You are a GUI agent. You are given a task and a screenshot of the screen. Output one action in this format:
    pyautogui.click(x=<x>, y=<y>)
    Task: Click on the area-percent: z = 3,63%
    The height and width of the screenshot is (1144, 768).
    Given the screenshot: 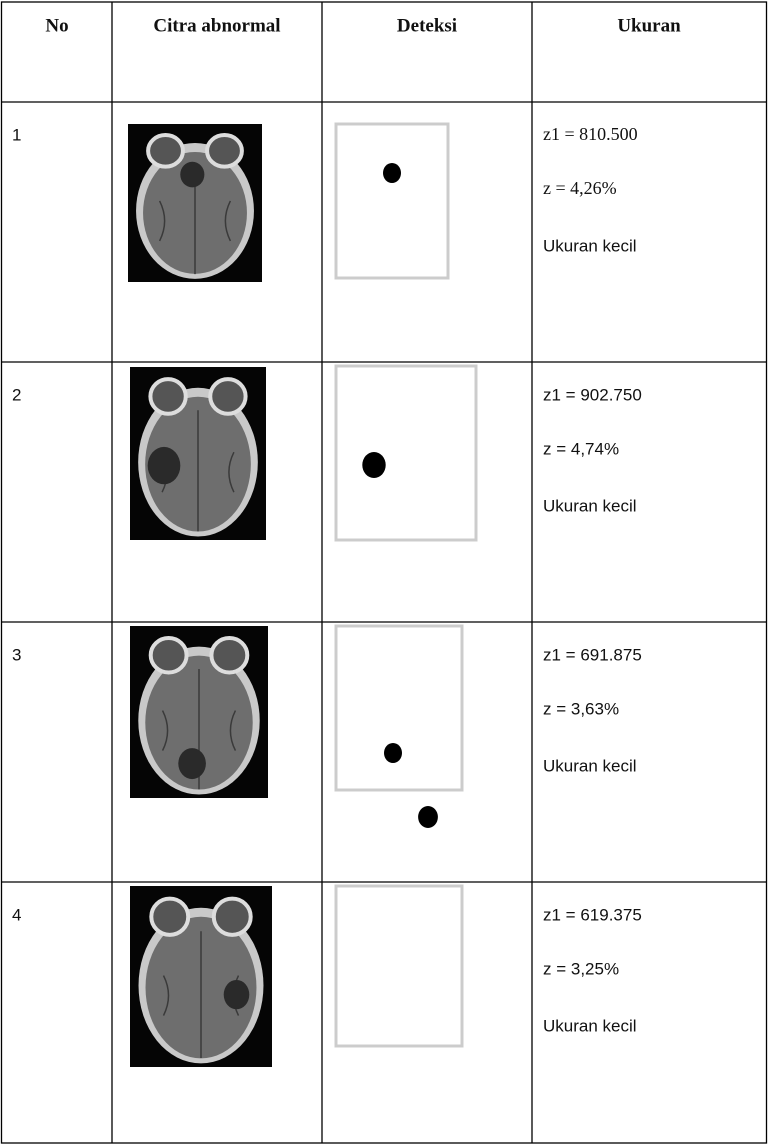 What is the action you would take?
    pyautogui.click(x=581, y=708)
    